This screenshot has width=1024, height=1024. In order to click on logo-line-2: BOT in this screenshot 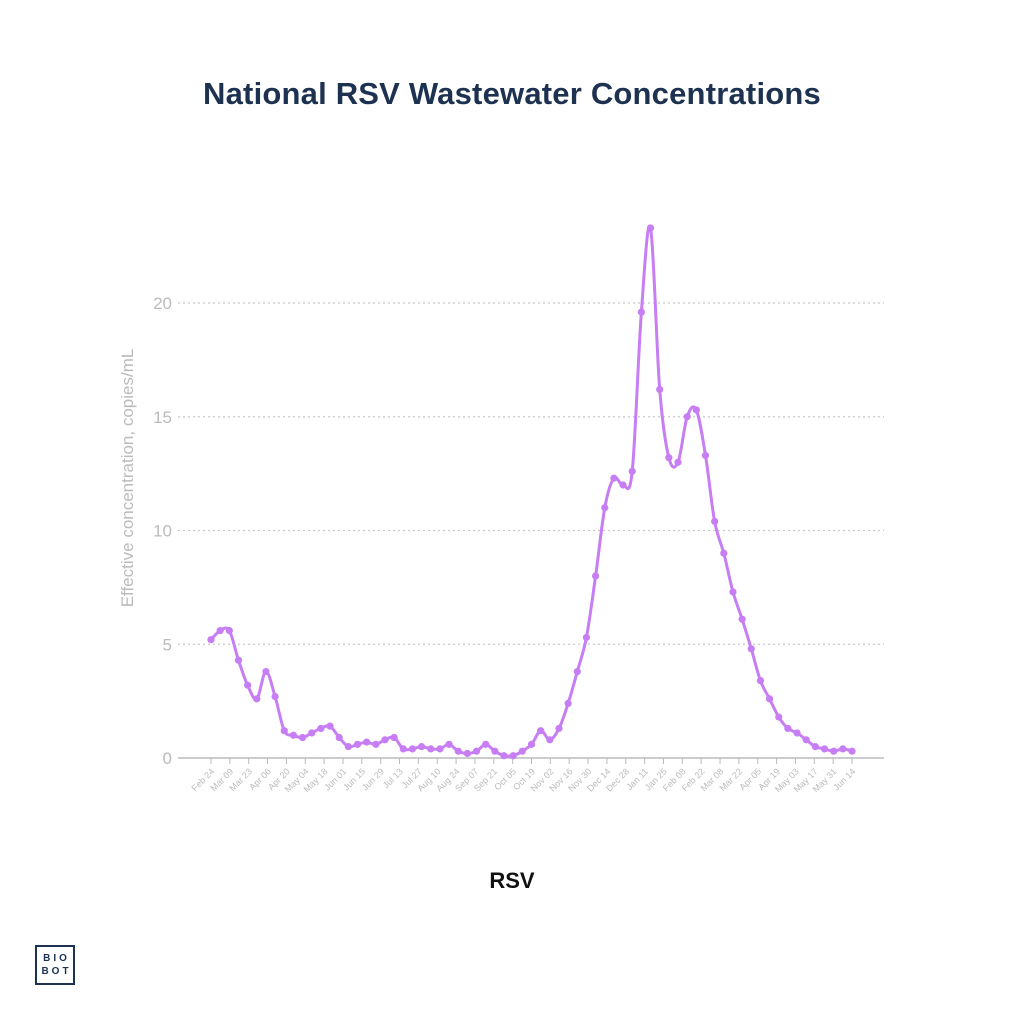, I will do `click(56, 971)`.